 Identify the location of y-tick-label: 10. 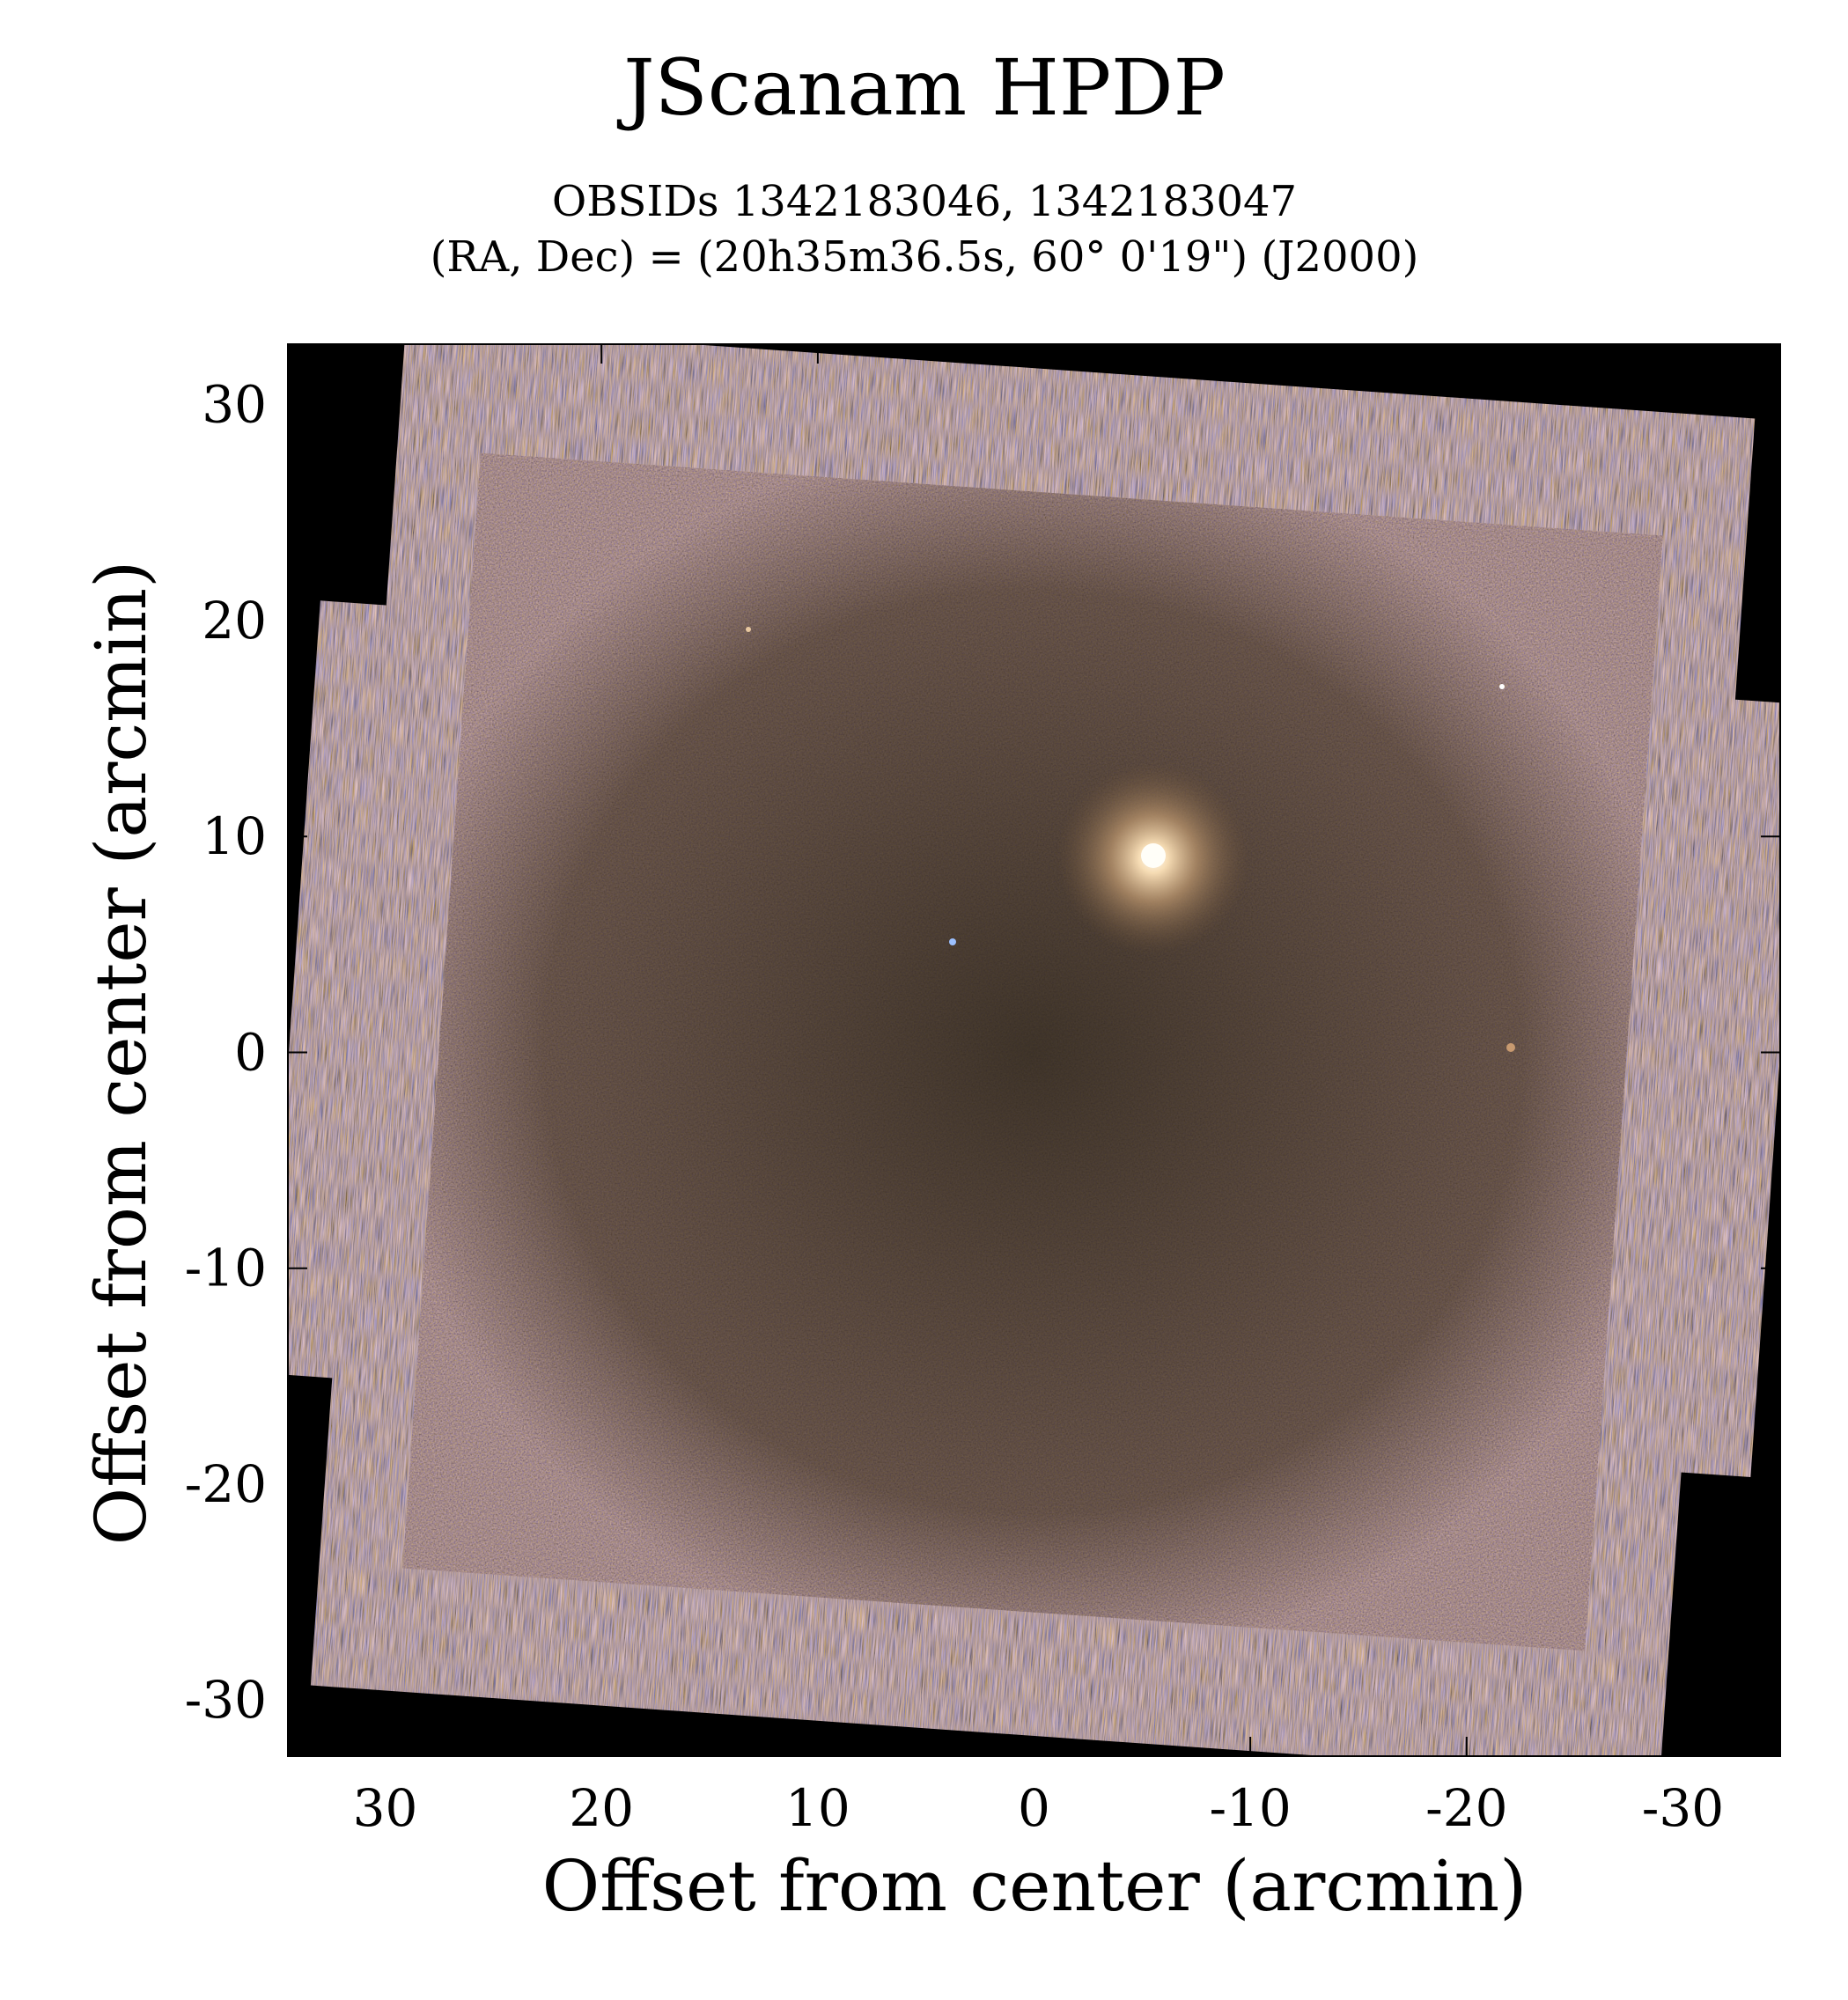
(235, 836).